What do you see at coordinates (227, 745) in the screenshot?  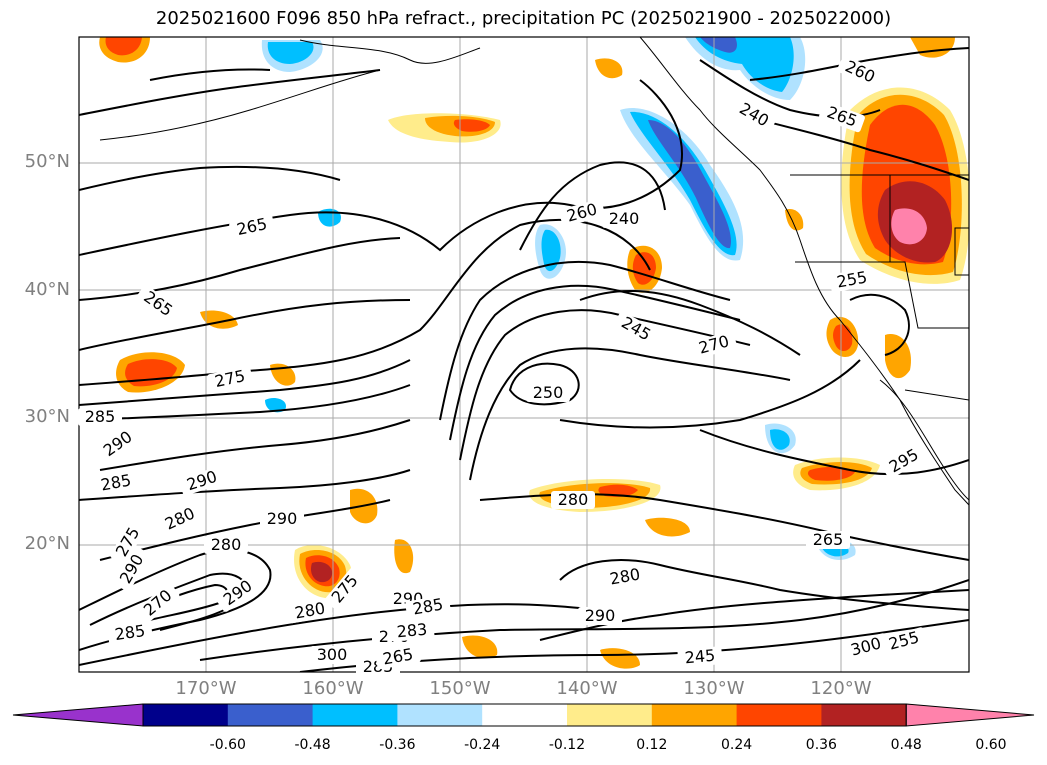 I see `colorbar-tick-label: -0.60` at bounding box center [227, 745].